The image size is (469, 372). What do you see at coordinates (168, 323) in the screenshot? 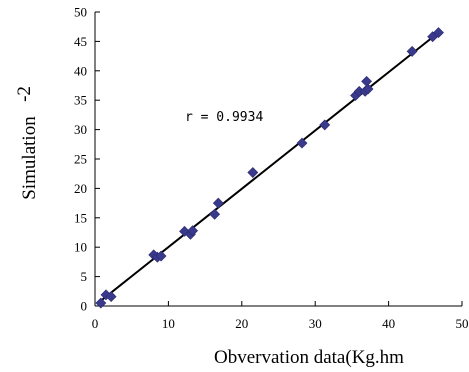
I see `x-tick-label: 10` at bounding box center [168, 323].